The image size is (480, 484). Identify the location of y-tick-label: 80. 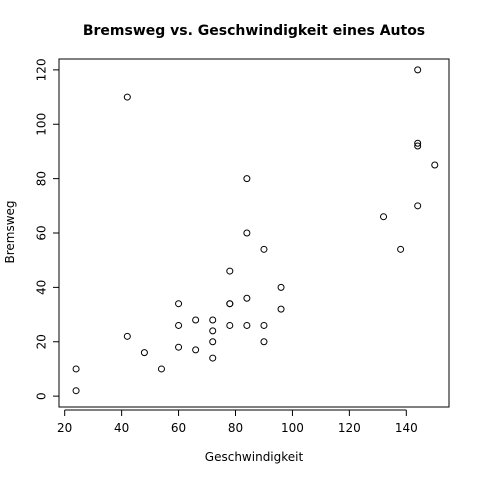
(42, 178).